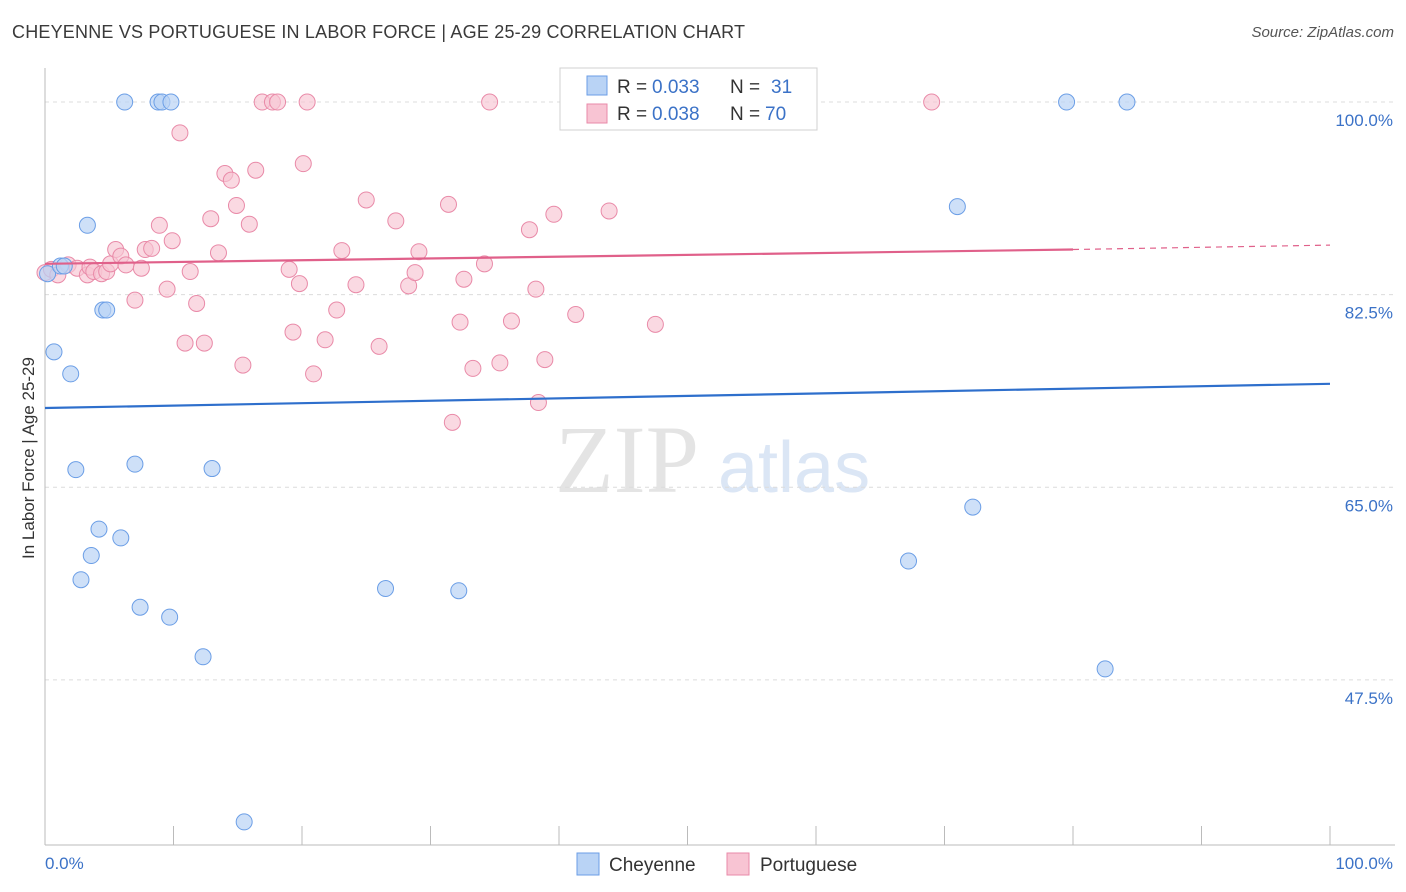  Describe the element at coordinates (775, 114) in the screenshot. I see `legend-portuguese-n-value: 70` at that location.